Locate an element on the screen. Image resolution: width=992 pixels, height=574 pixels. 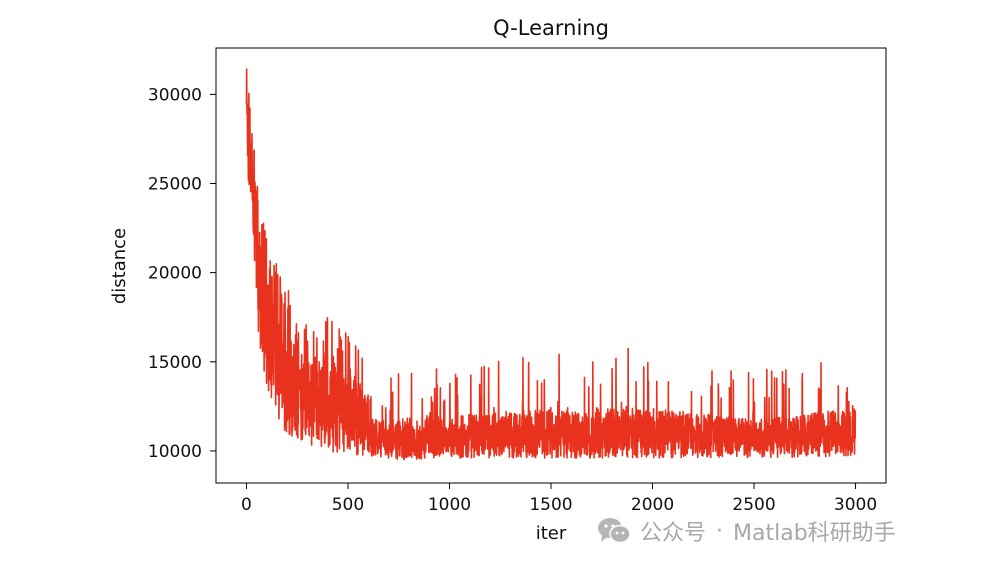
watermark-text: 公众号 is located at coordinates (673, 533).